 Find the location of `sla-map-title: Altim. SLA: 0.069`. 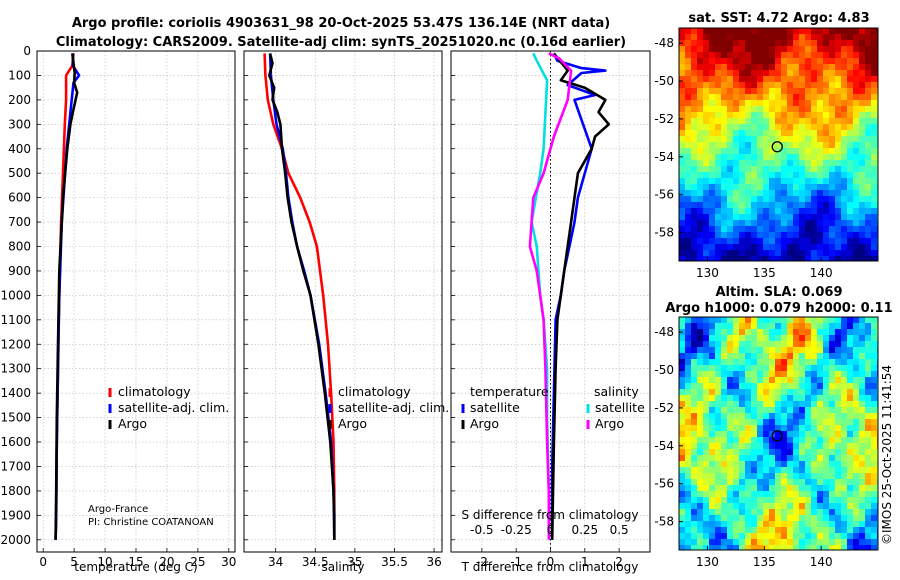

sla-map-title: Altim. SLA: 0.069 is located at coordinates (779, 292).